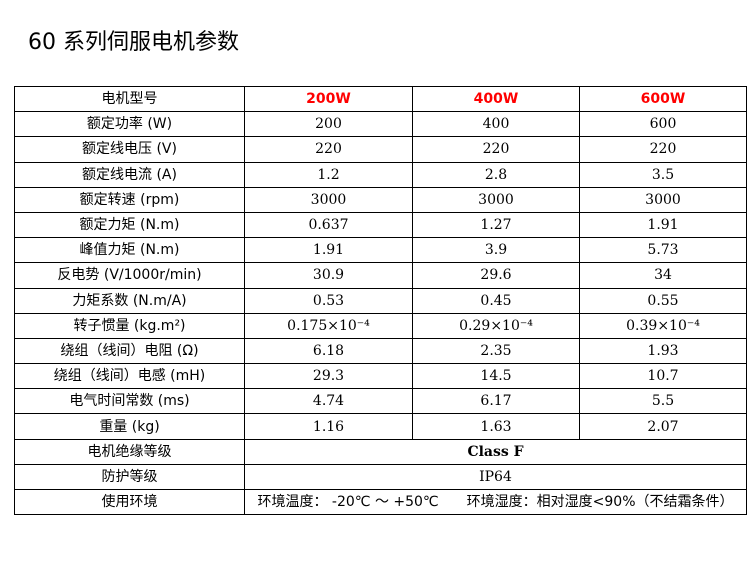 The image size is (750, 579). What do you see at coordinates (129, 275) in the screenshot?
I see `row-label: 反电势 (V/1000r/min)` at bounding box center [129, 275].